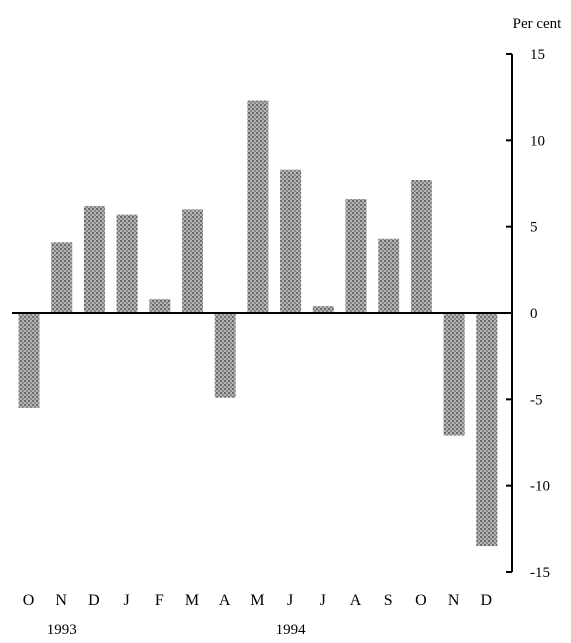  What do you see at coordinates (487, 430) in the screenshot?
I see `bar-14-D` at bounding box center [487, 430].